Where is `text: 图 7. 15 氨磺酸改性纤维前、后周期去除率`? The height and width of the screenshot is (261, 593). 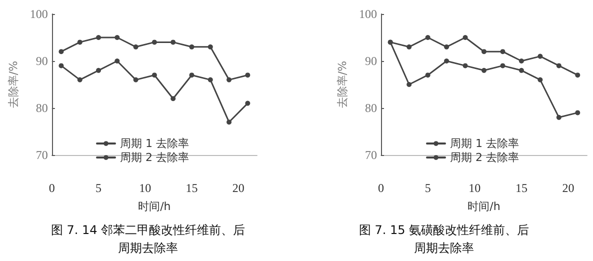 text: 图 7. 15 氨磺酸改性纤维前、后周期去除率 is located at coordinates (444, 239).